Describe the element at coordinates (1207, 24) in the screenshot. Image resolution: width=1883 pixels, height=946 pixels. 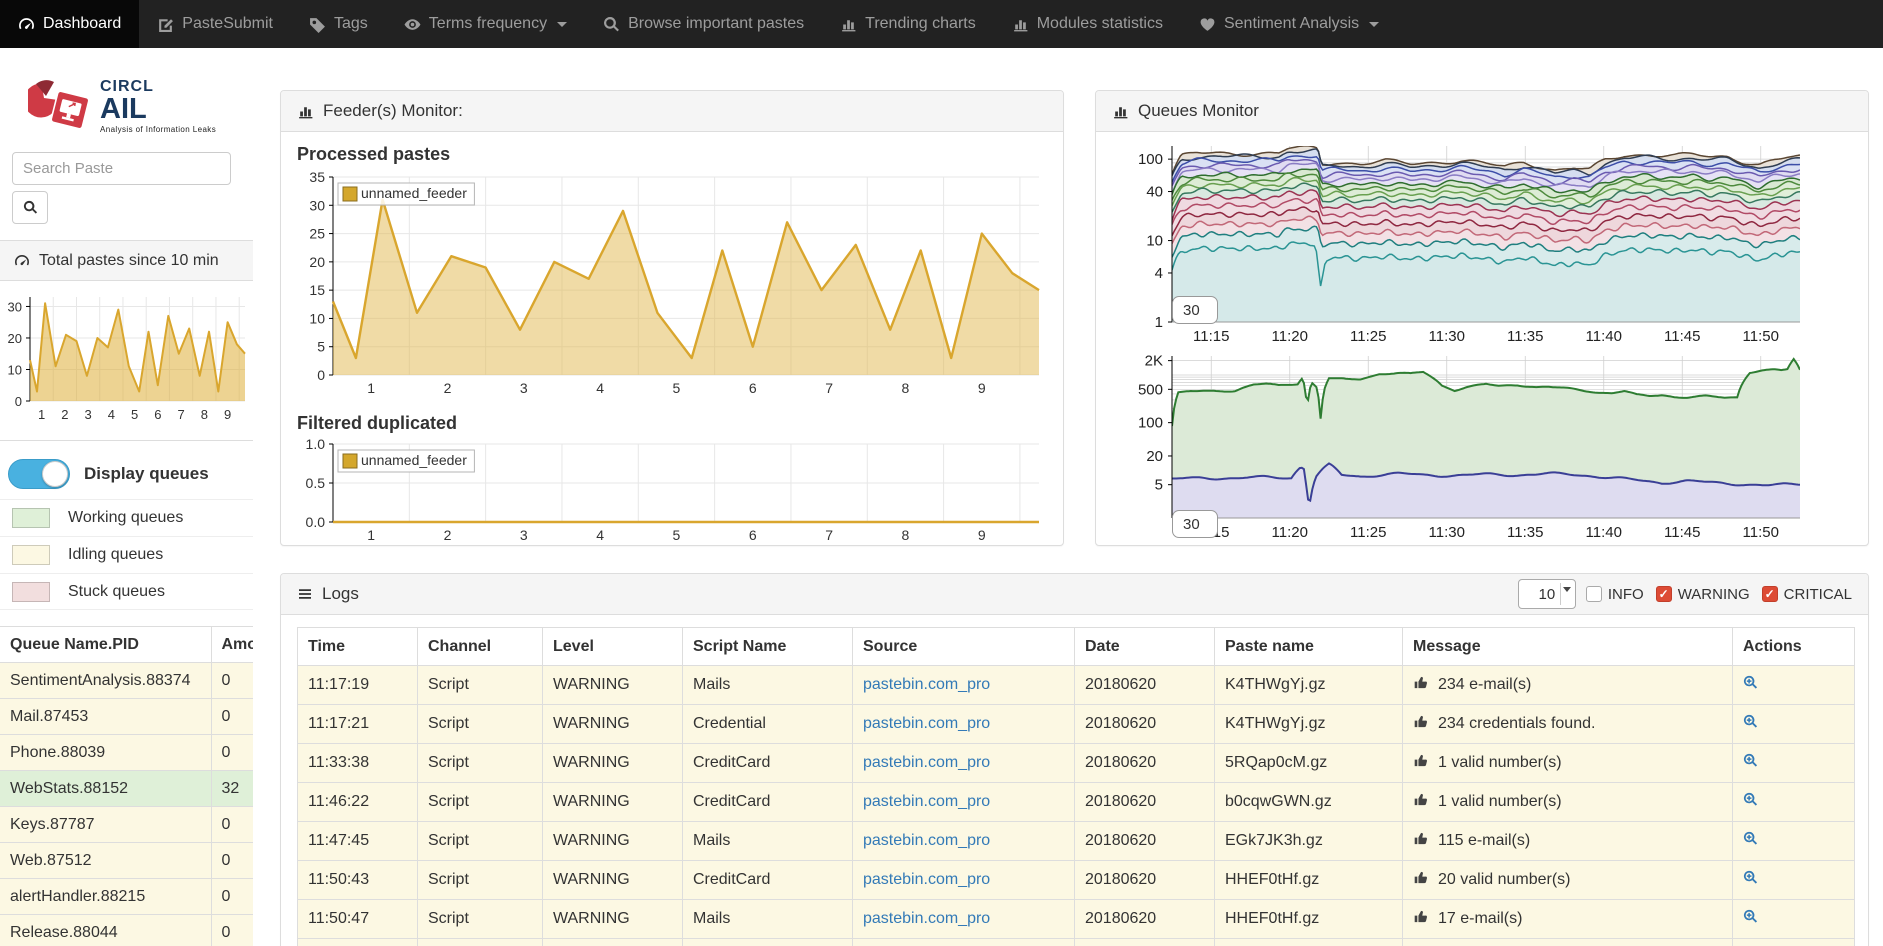
I see `heart-icon` at that location.